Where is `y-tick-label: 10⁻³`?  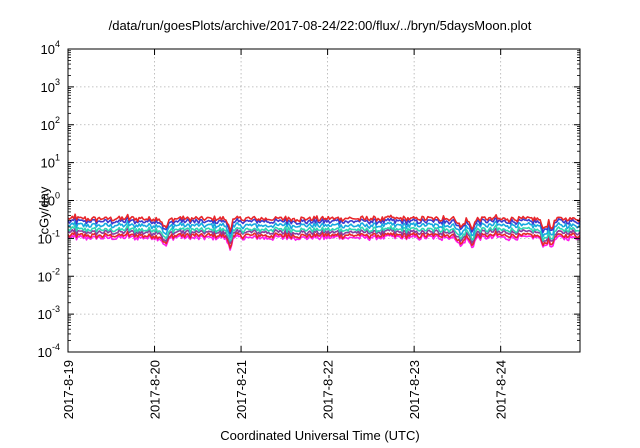
y-tick-label: 10⁻³ is located at coordinates (49, 313).